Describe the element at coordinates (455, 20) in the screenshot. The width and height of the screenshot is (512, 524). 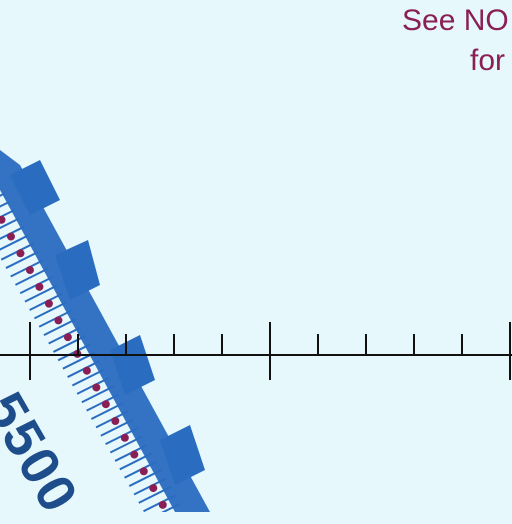
I see `notice-line-1: See NO` at that location.